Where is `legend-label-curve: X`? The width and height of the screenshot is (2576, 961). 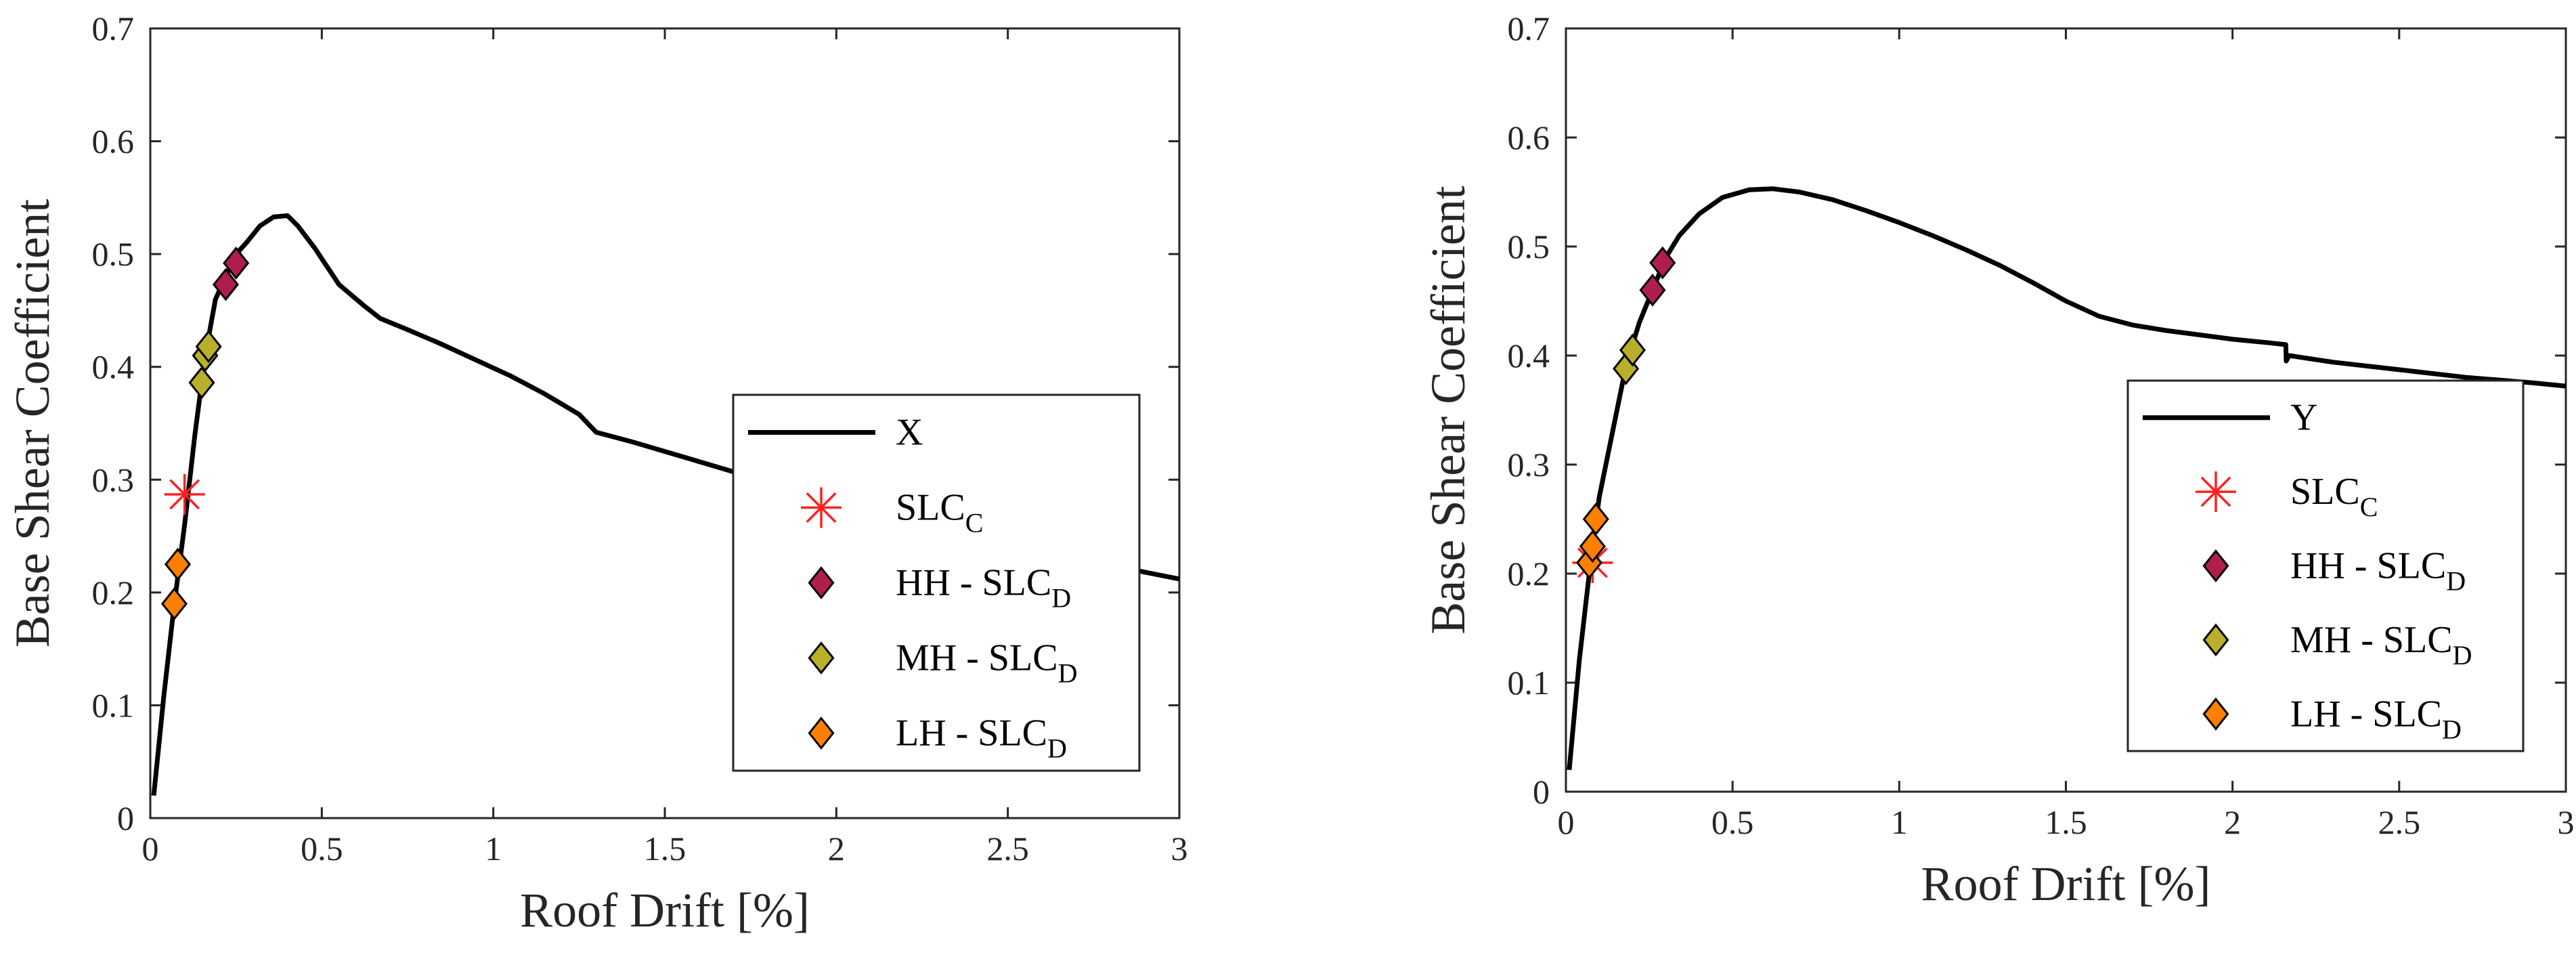
legend-label-curve: X is located at coordinates (909, 433).